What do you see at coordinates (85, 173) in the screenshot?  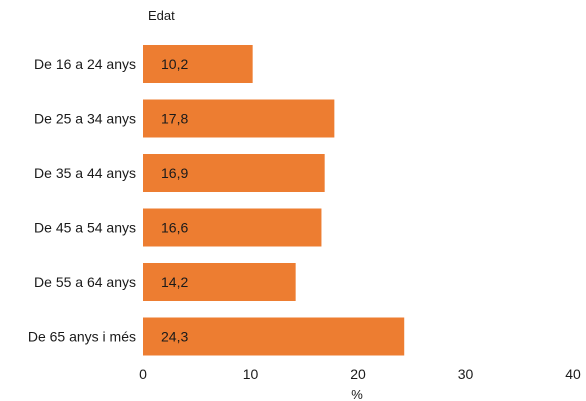 I see `category-label-3: De 35 a 44 anys` at bounding box center [85, 173].